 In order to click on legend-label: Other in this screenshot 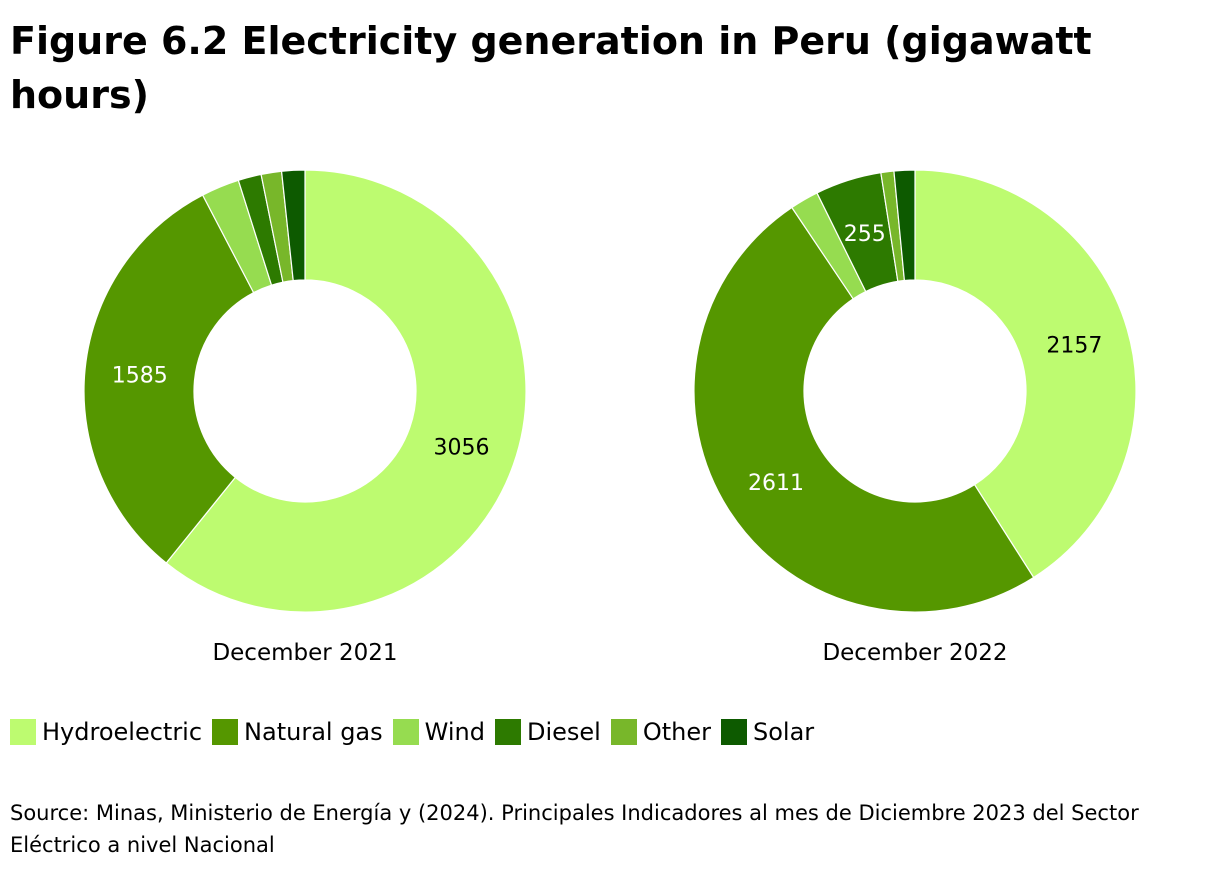, I will do `click(676, 732)`.